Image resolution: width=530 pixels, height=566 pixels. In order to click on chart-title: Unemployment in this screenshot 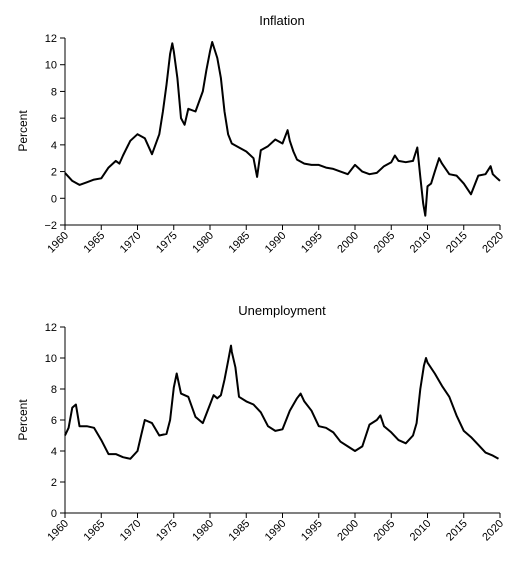, I will do `click(282, 310)`.